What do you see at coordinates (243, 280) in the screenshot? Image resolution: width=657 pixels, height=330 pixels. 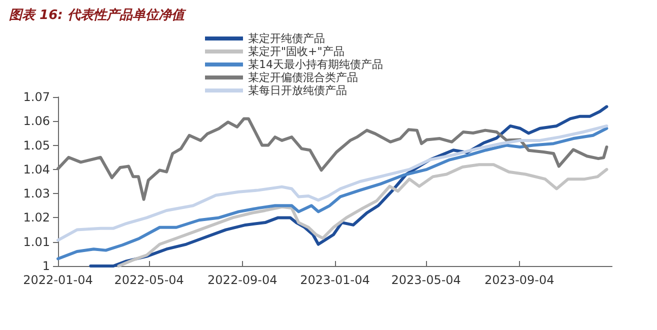 I see `x-tick-label: 2022-09-04` at bounding box center [243, 280].